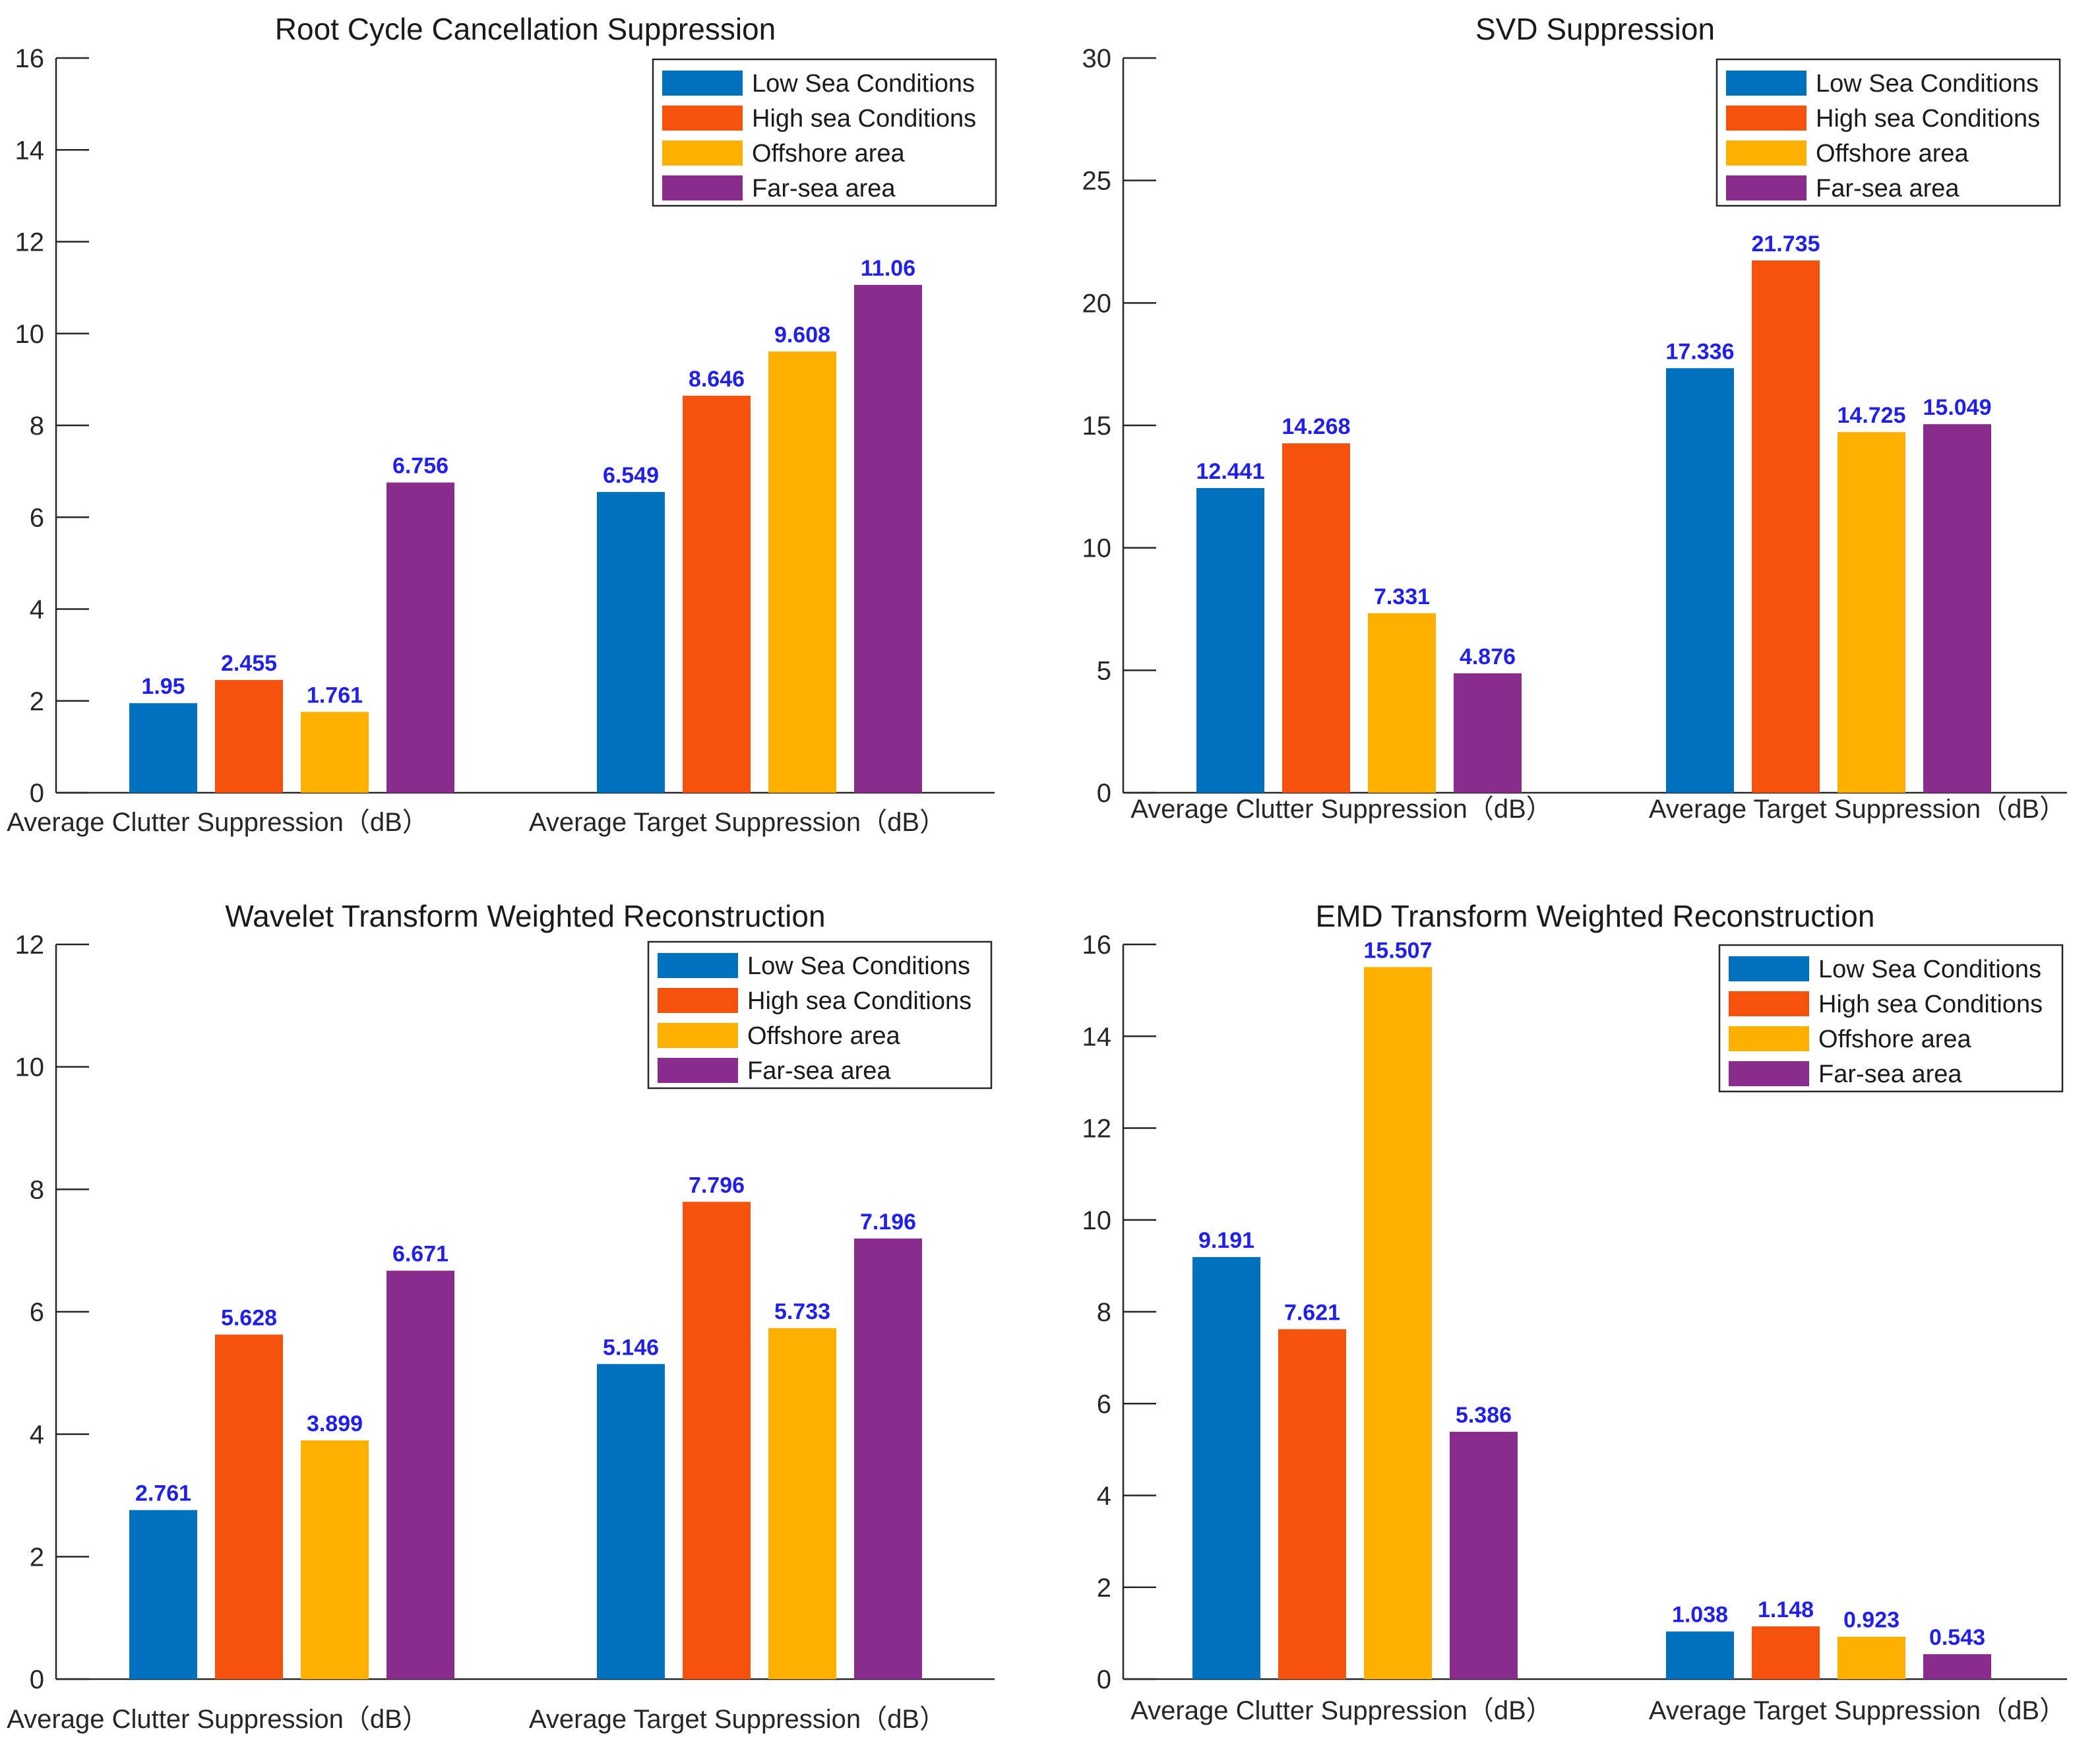  What do you see at coordinates (1957, 1637) in the screenshot?
I see `data-label: 0.543` at bounding box center [1957, 1637].